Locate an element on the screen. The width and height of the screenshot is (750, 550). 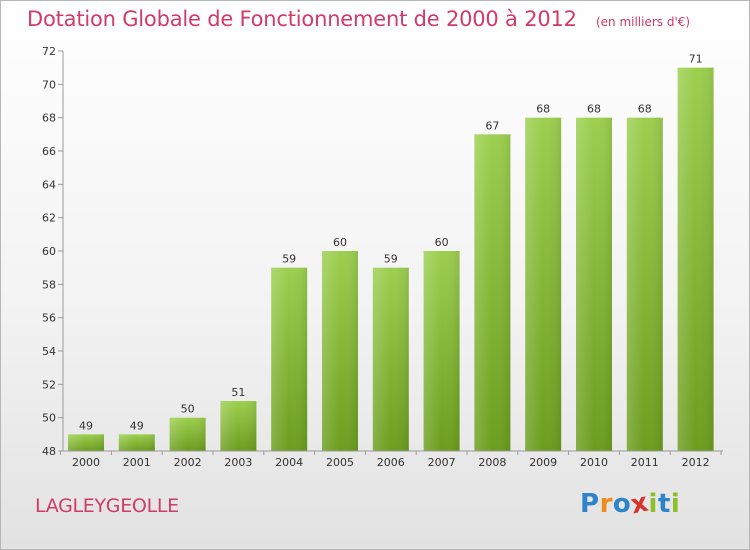
proxiti-logo: Proxiti is located at coordinates (630, 504).